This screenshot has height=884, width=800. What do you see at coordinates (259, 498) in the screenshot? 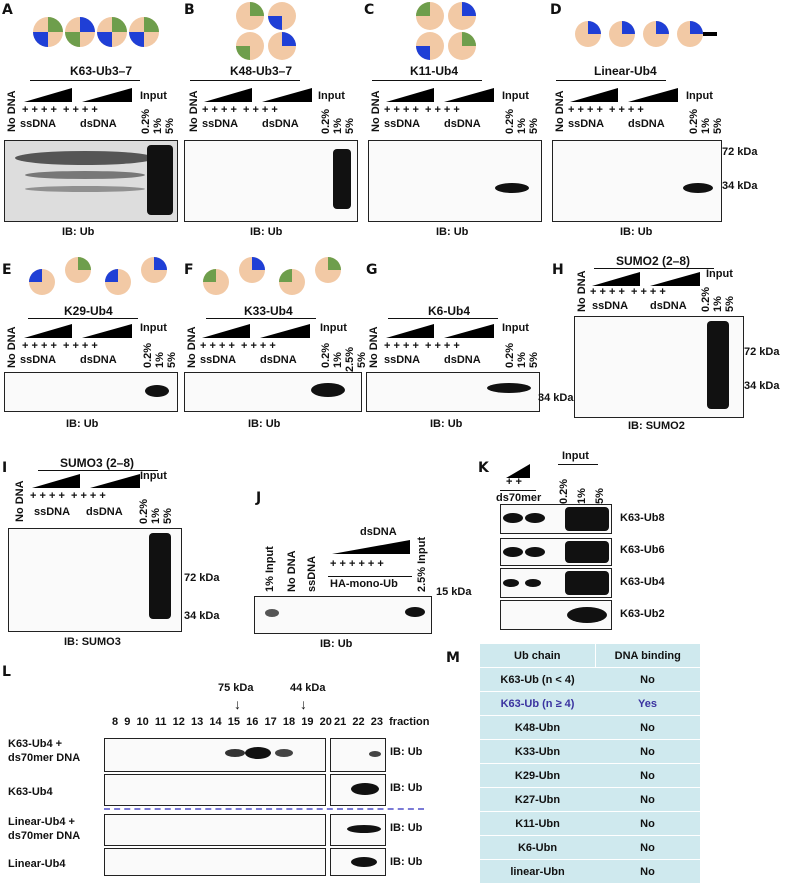
I see `panel-letter-j: J` at bounding box center [259, 498].